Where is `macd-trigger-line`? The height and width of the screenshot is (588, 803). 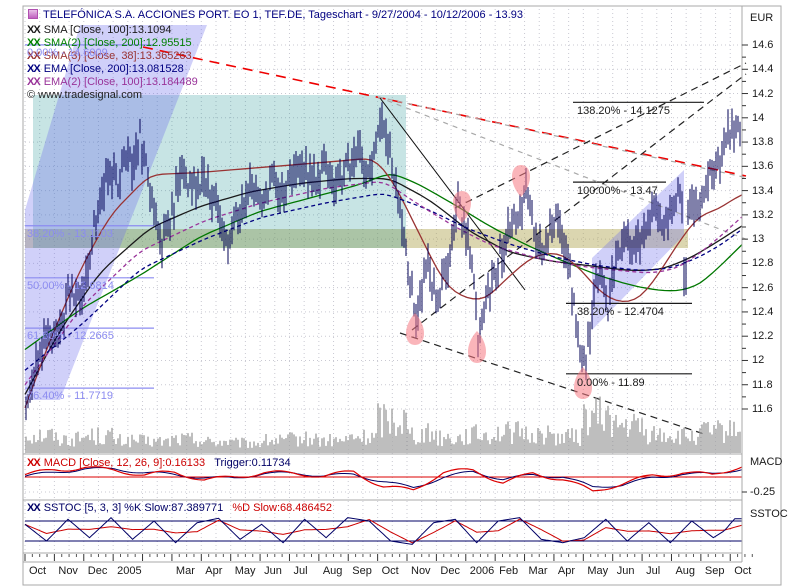
macd-trigger-line is located at coordinates (383, 478).